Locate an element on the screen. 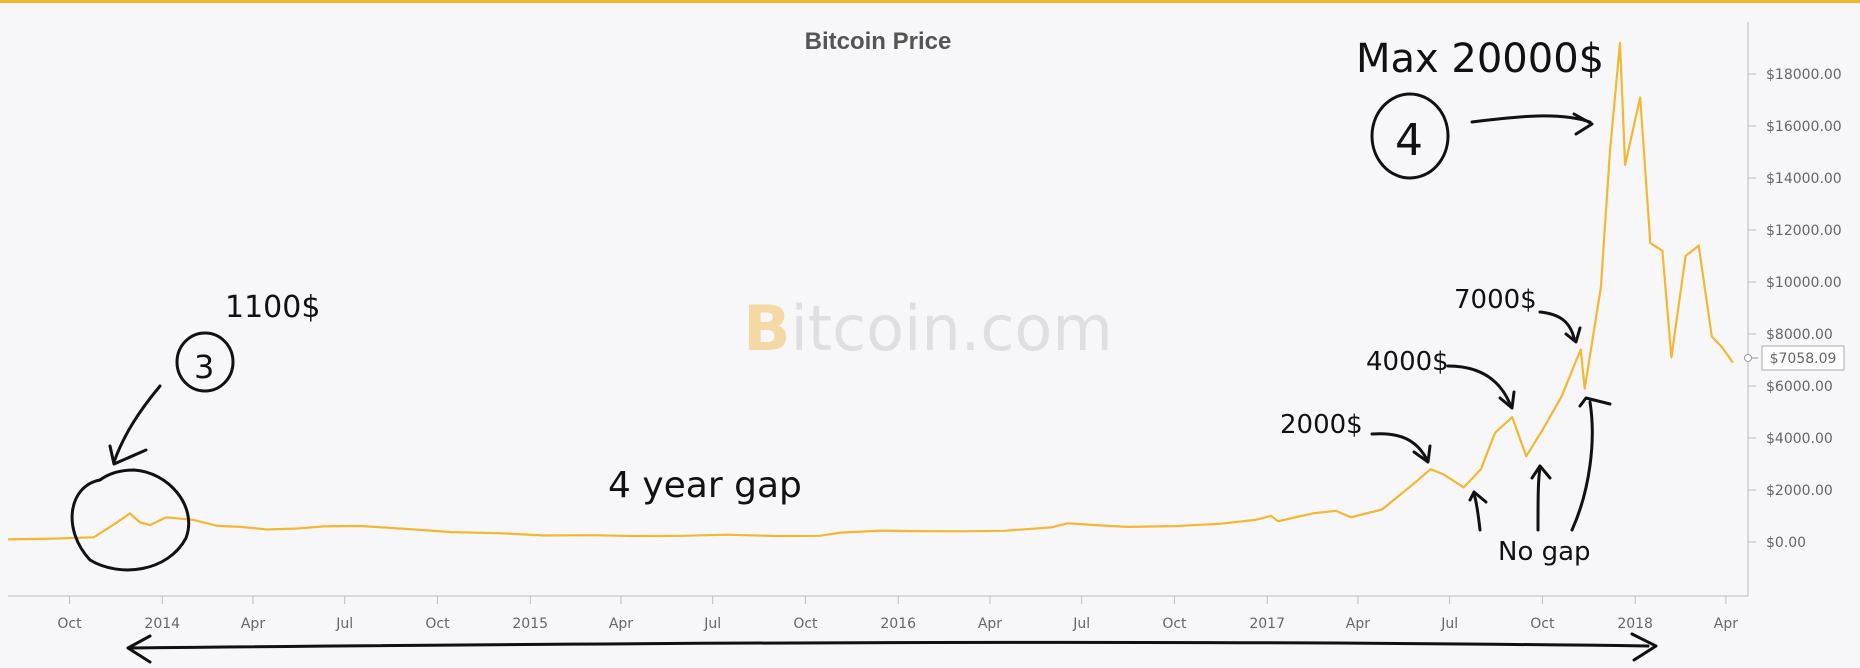 The height and width of the screenshot is (668, 1860). annotation-early-text: 1100$ is located at coordinates (272, 307).